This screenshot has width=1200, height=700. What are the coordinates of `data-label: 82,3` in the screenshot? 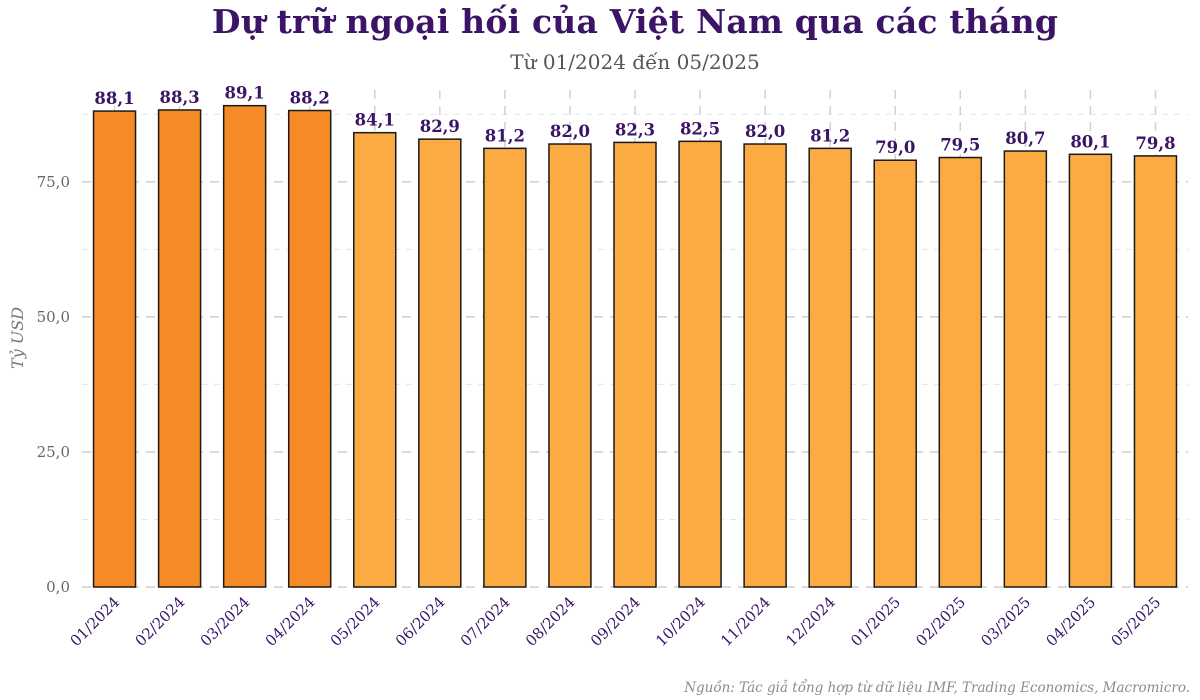 It's located at (635, 129).